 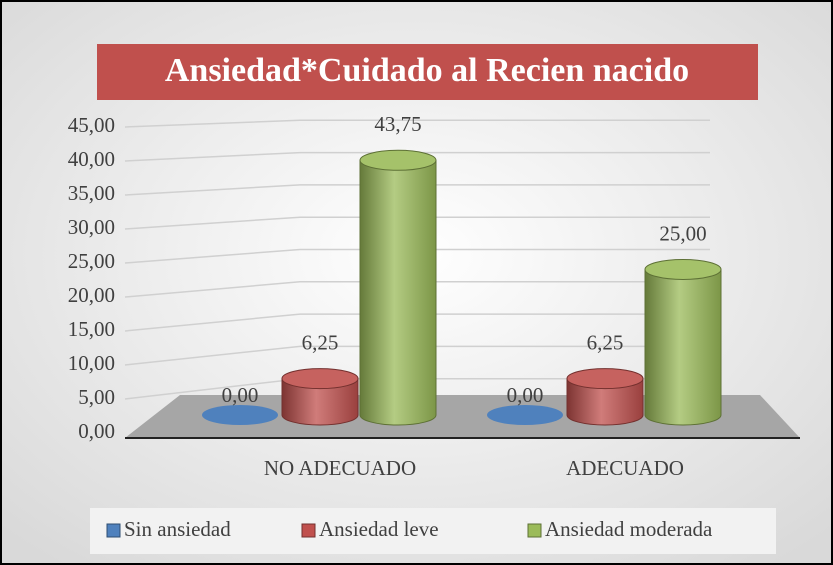 I want to click on y-tick-label: 30,00, so click(x=91, y=227).